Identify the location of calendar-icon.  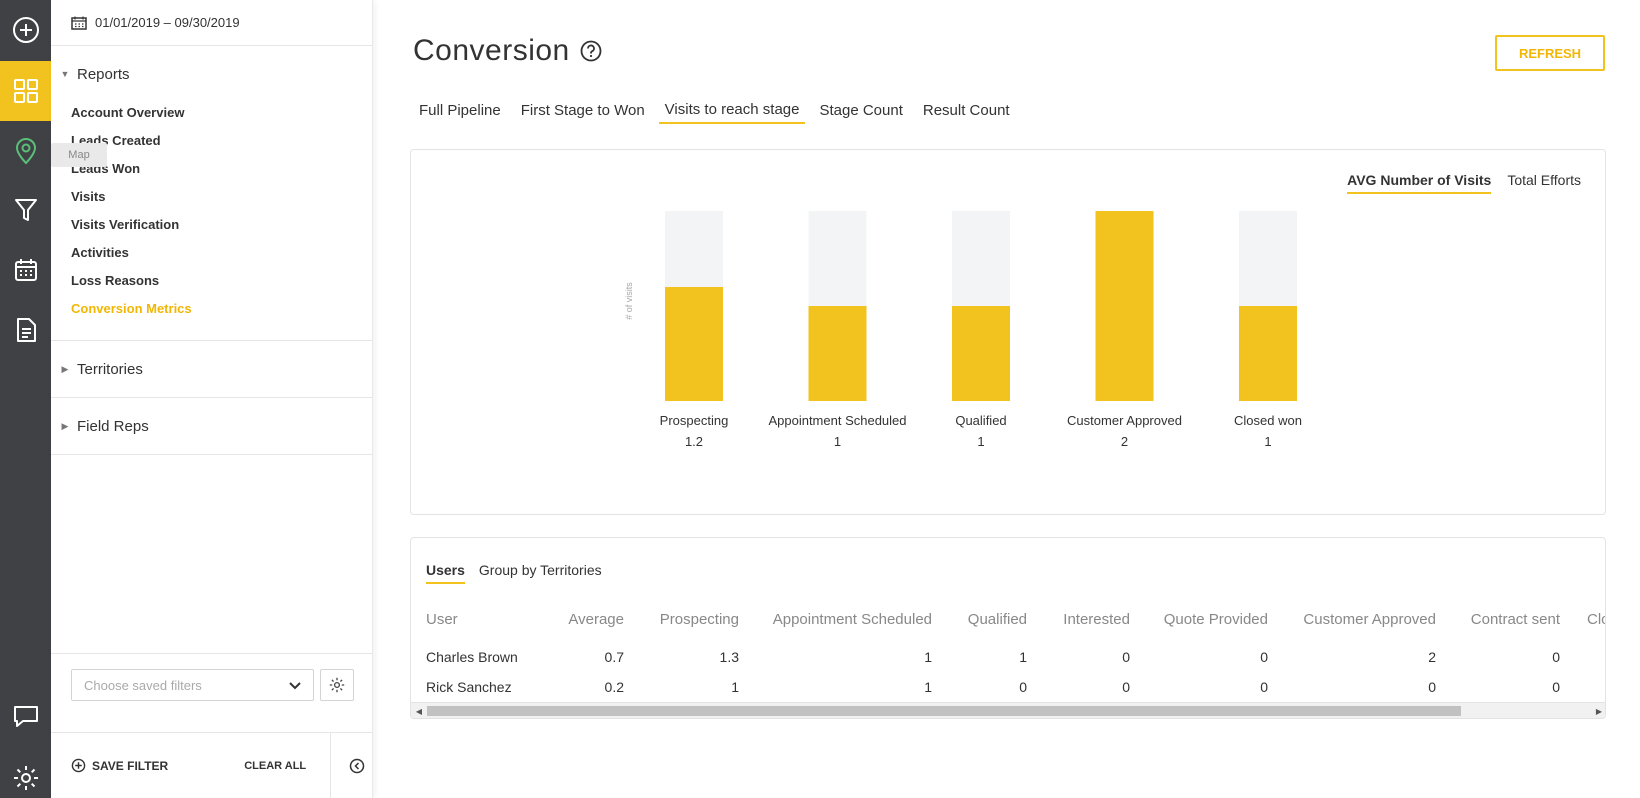
(25, 270).